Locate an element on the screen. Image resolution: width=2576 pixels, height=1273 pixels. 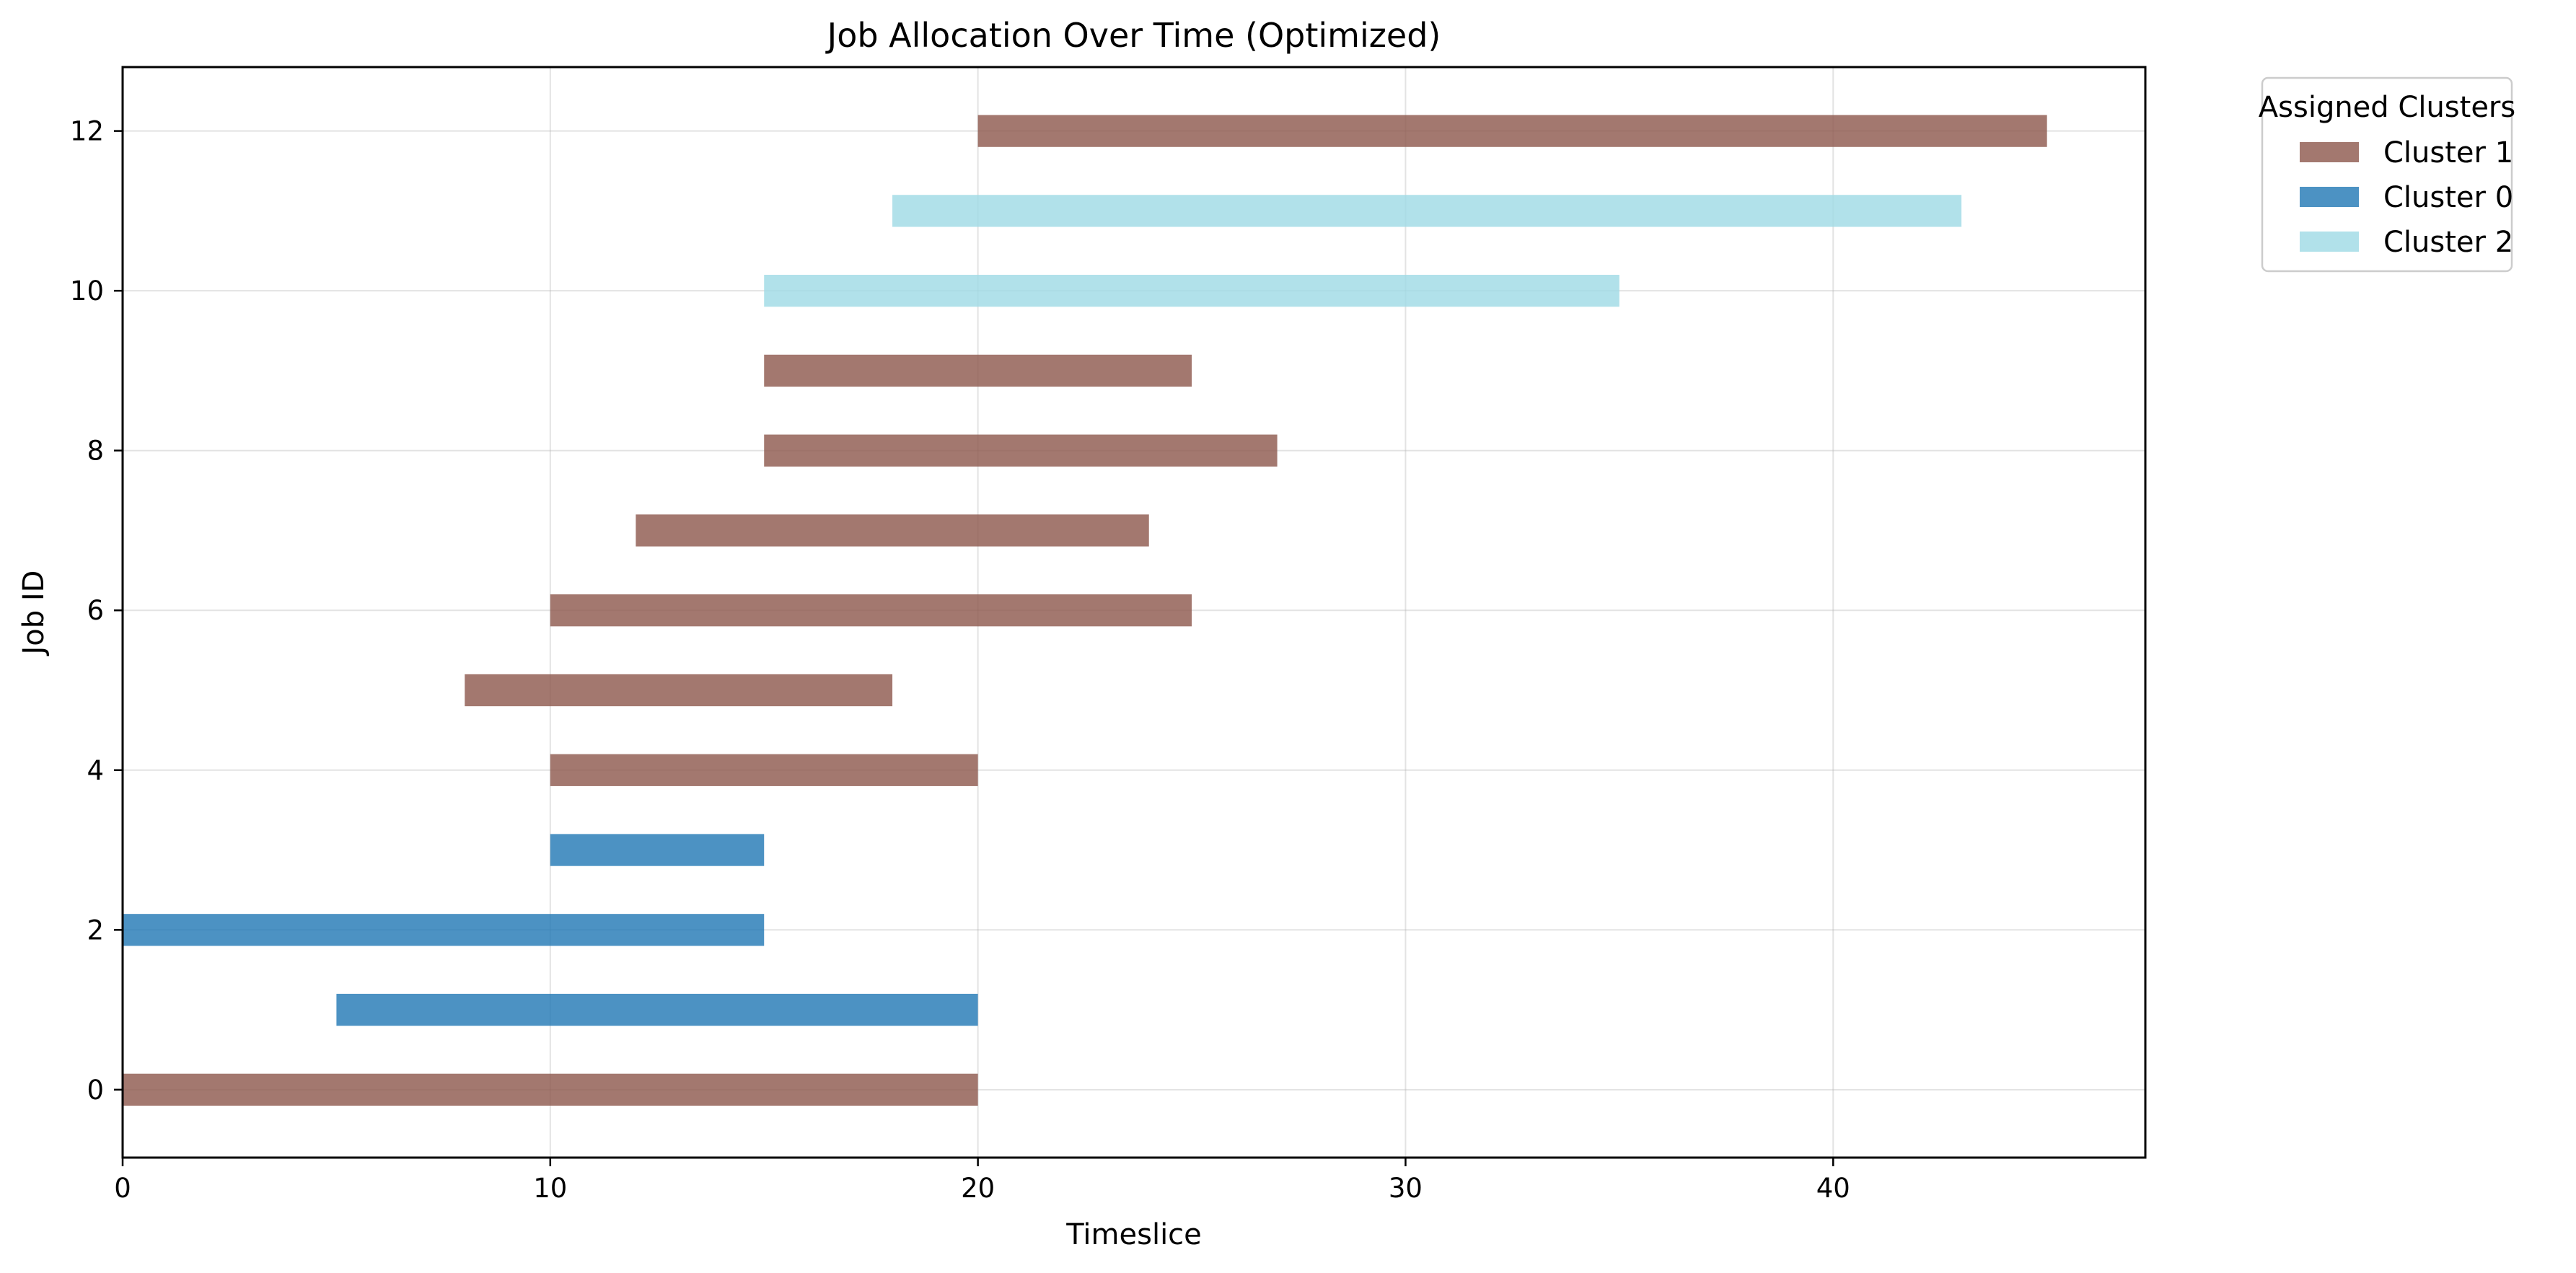
x-tick-label: 20 is located at coordinates (978, 1189).